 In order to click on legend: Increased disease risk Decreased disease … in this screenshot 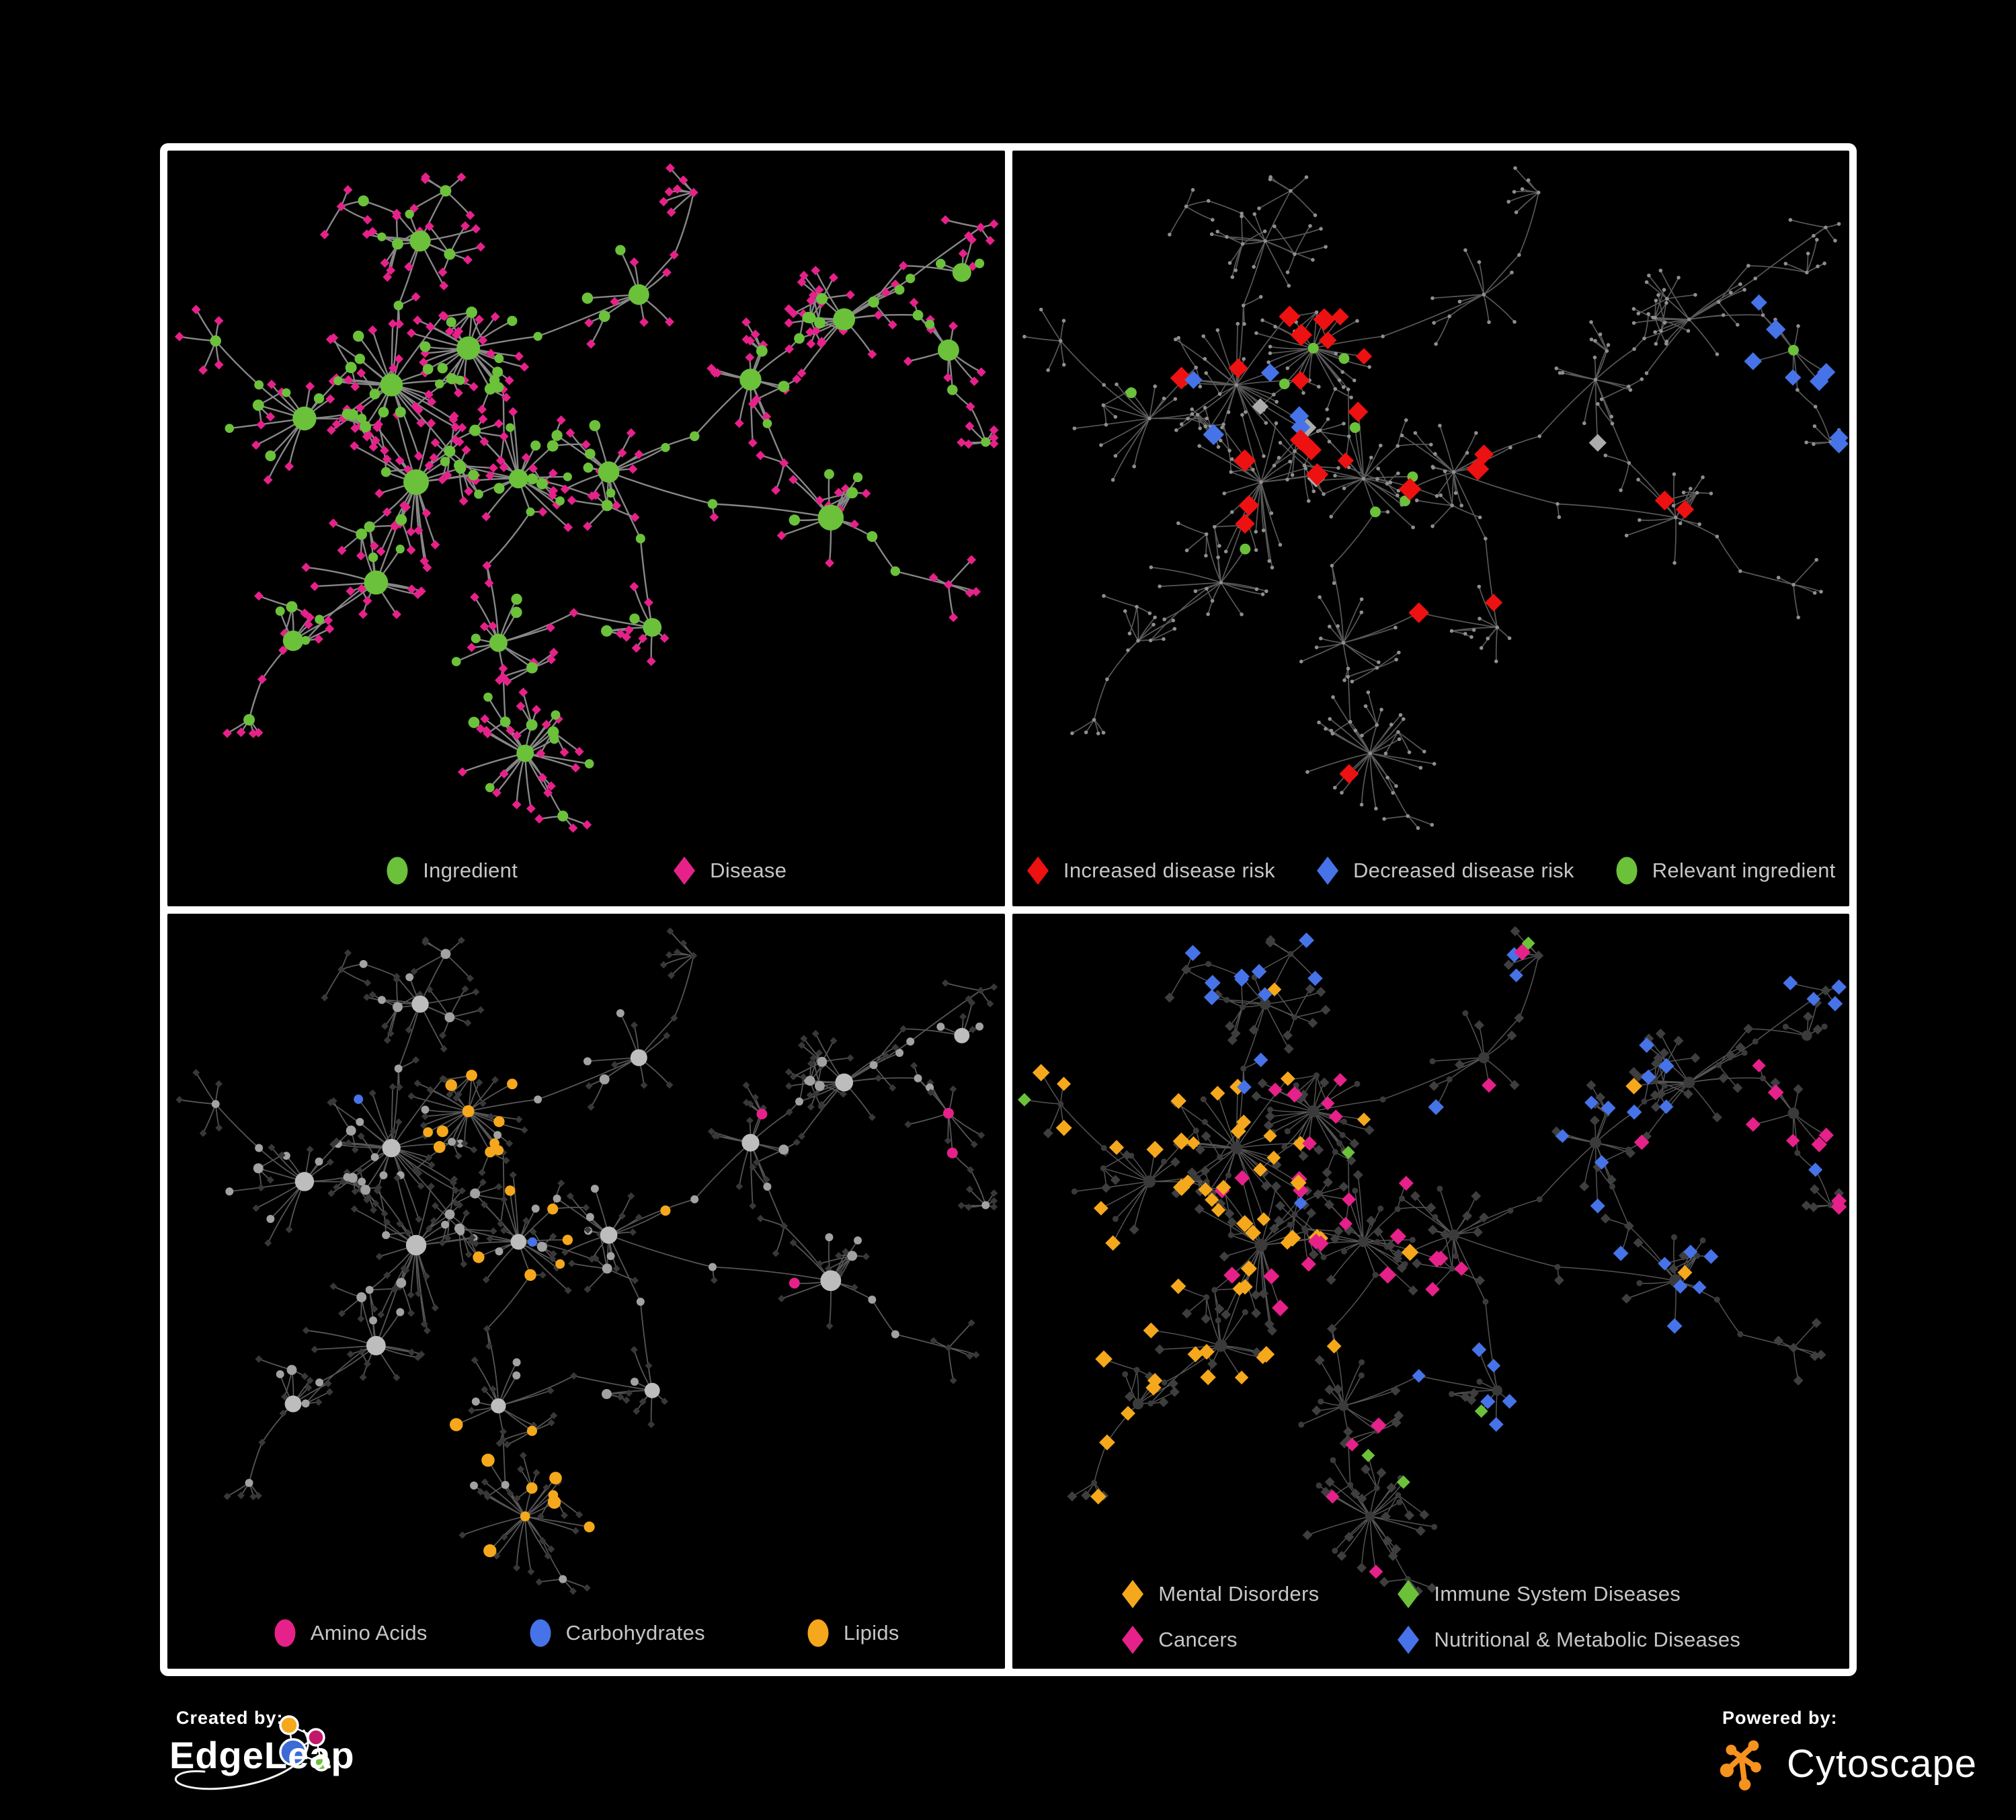, I will do `click(1431, 870)`.